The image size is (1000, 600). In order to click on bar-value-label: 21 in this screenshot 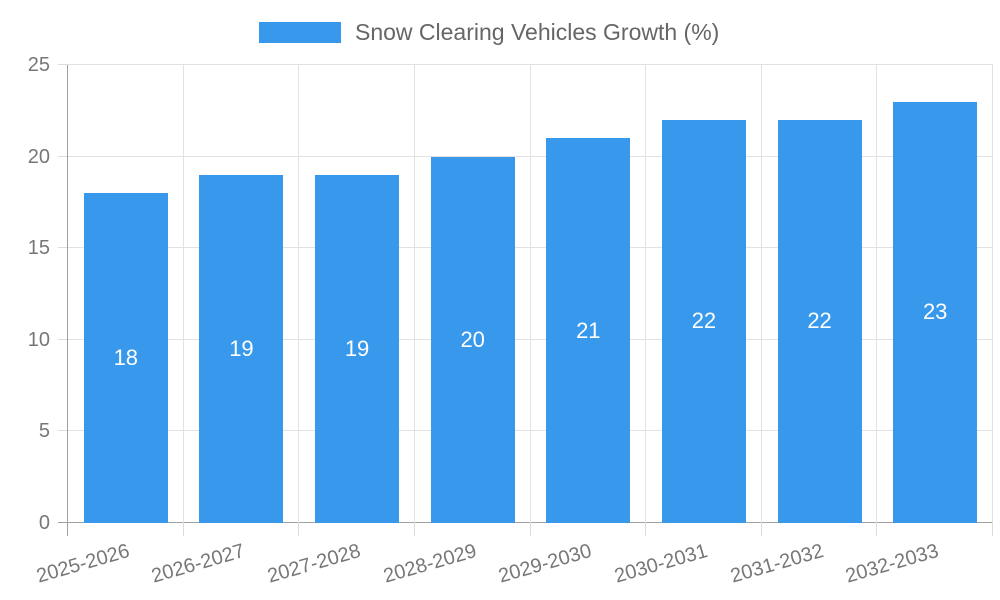, I will do `click(588, 330)`.